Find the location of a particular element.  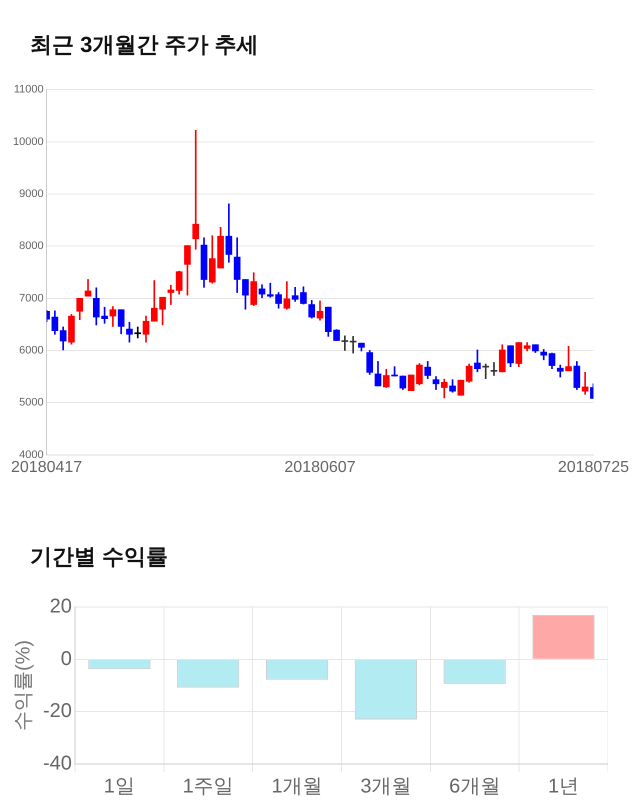

y-tick-label: 20 is located at coordinates (61, 607).